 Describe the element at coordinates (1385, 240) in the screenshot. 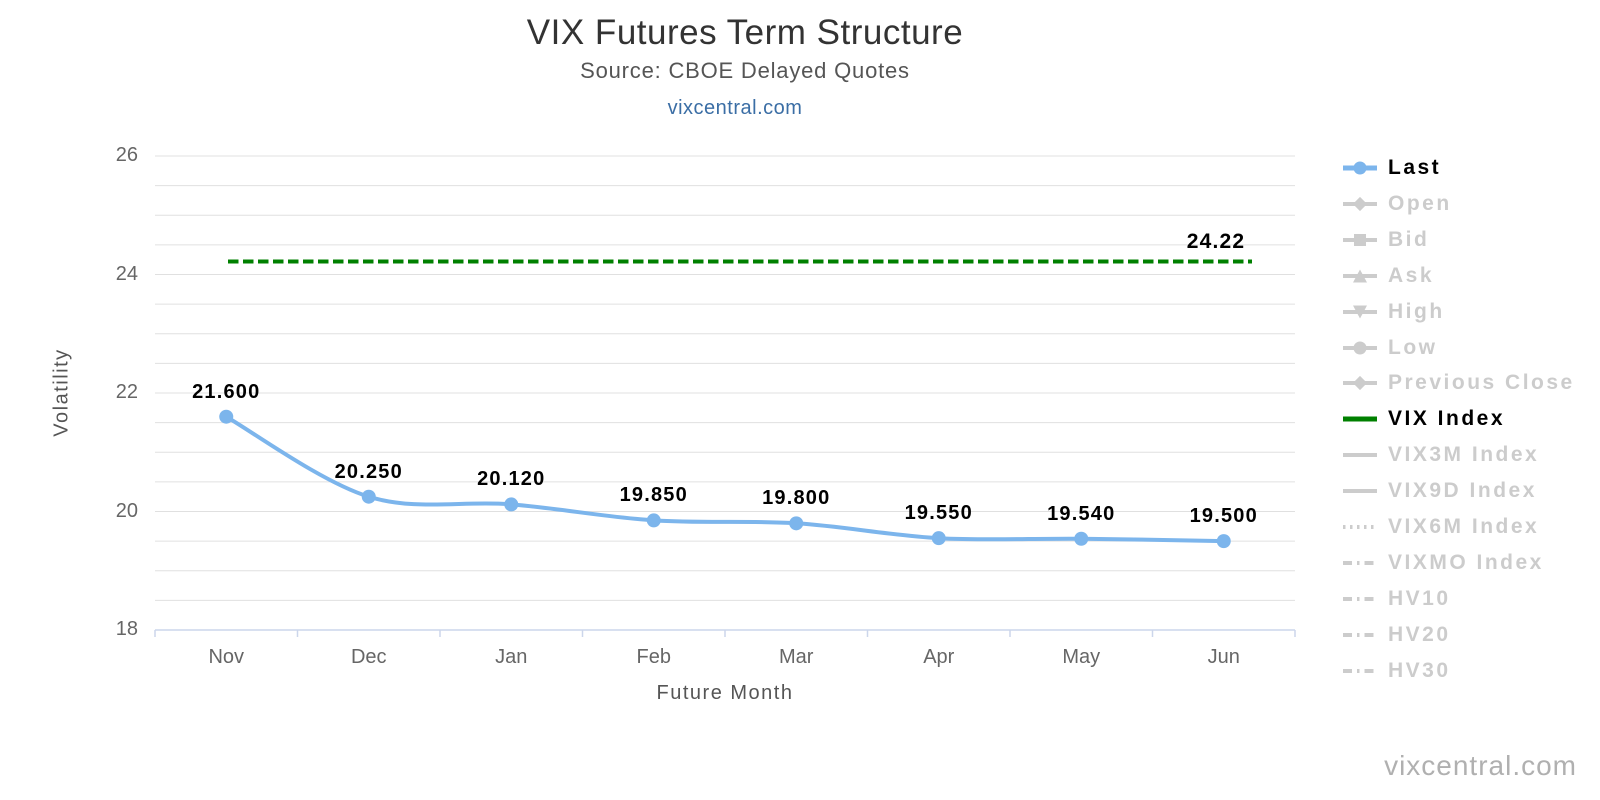

I see `legend-item-bid: Bid` at that location.